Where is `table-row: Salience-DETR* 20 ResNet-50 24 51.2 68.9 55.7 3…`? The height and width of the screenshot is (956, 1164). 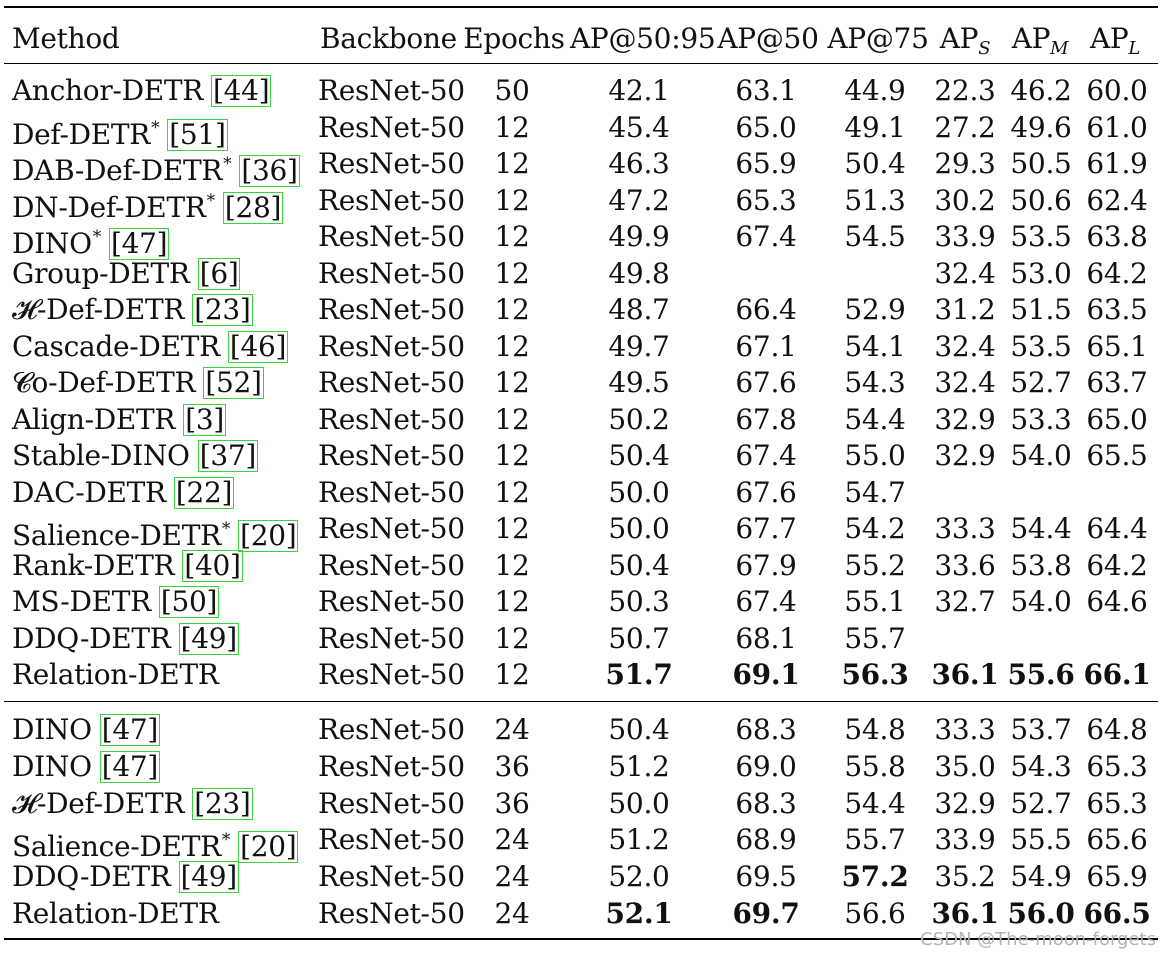 table-row: Salience-DETR* 20 ResNet-50 24 51.2 68.9 55.7 3… is located at coordinates (582, 843).